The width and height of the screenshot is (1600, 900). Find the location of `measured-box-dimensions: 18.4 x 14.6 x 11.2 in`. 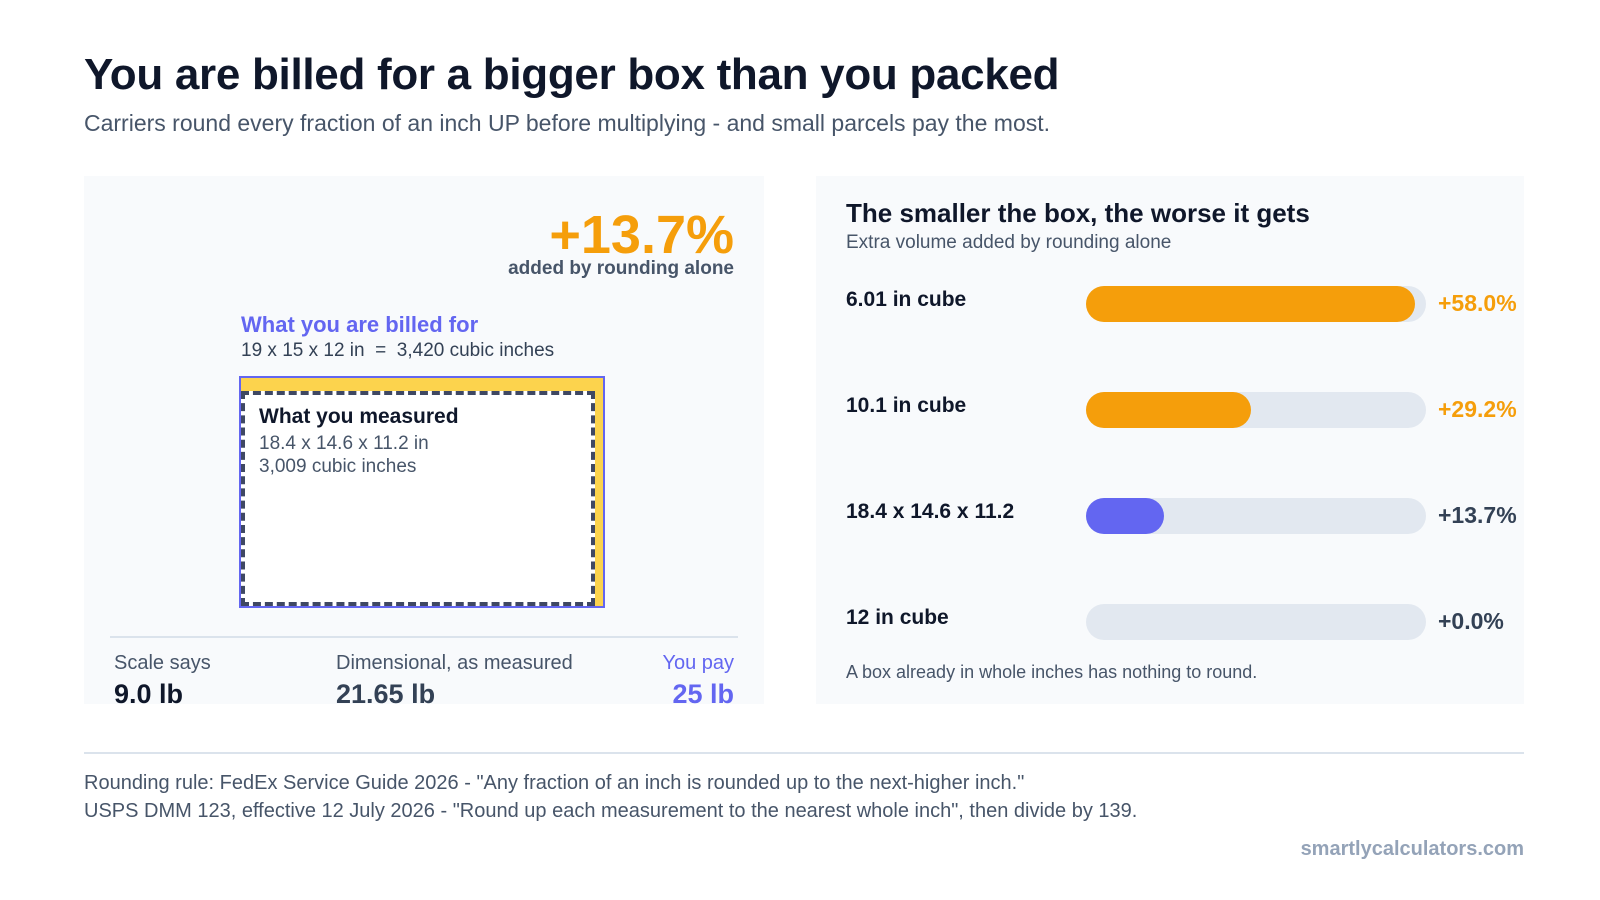

measured-box-dimensions: 18.4 x 14.6 x 11.2 in is located at coordinates (344, 443).